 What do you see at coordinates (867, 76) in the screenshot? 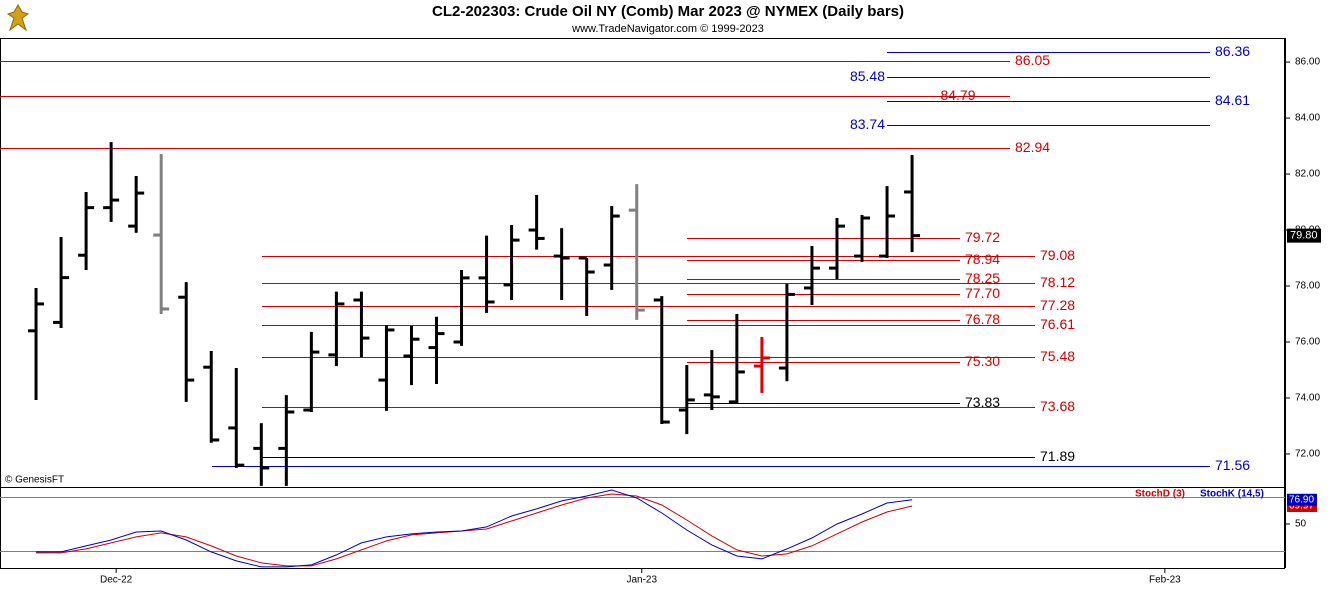
I see `level-label: 85.48` at bounding box center [867, 76].